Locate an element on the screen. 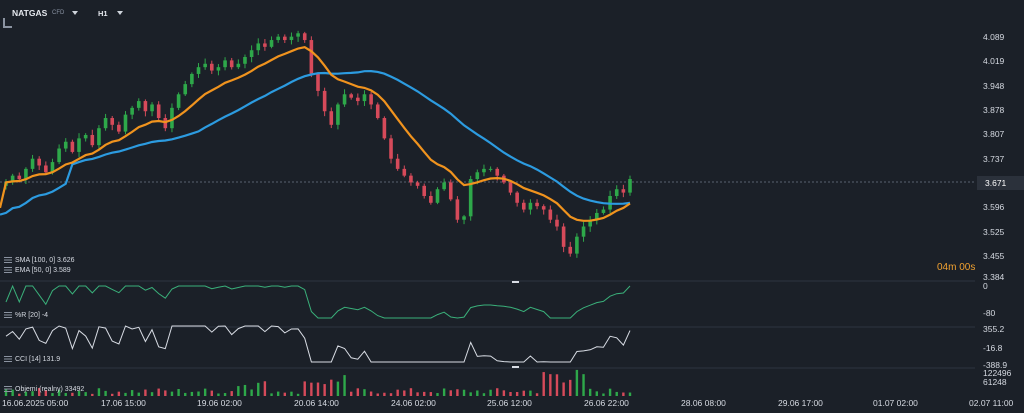  symbol-selector: NATGAS is located at coordinates (30, 13).